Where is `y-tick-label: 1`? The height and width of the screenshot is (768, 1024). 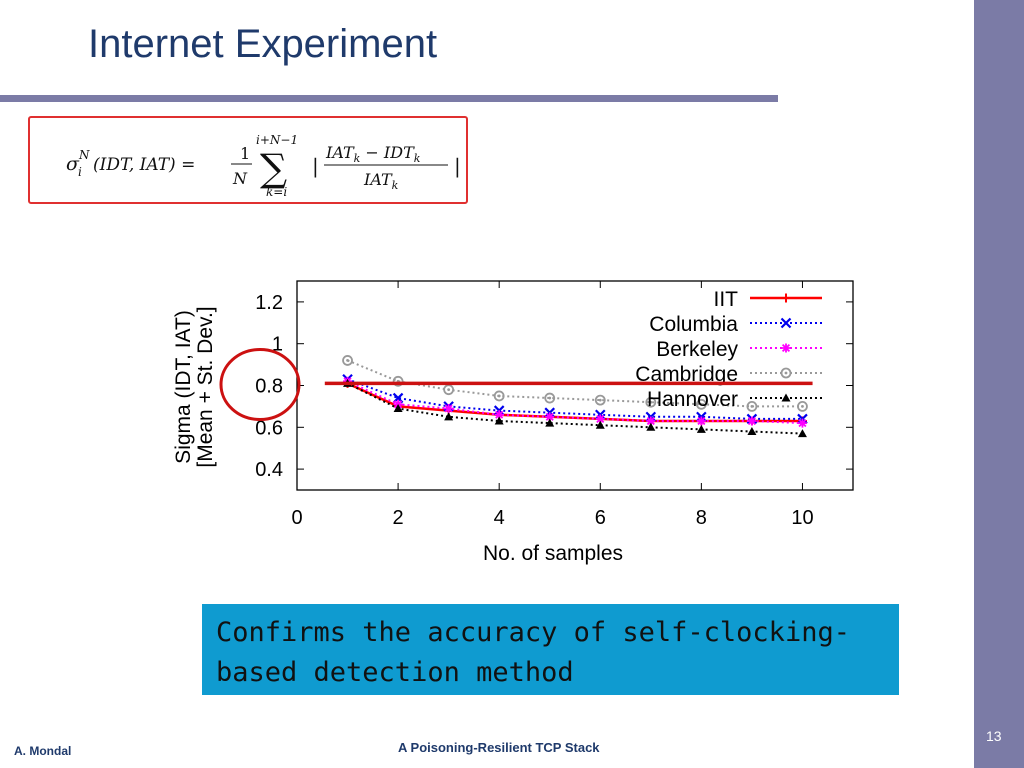
y-tick-label: 1 is located at coordinates (277, 345).